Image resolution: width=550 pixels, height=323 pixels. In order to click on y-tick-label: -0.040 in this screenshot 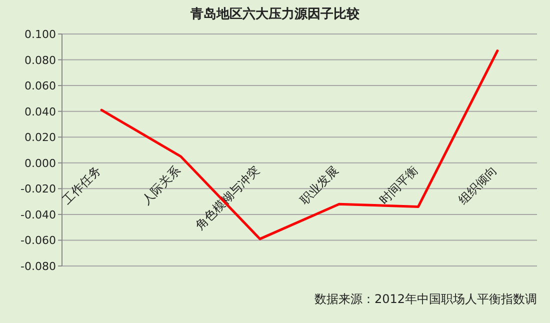, I will do `click(38, 215)`.